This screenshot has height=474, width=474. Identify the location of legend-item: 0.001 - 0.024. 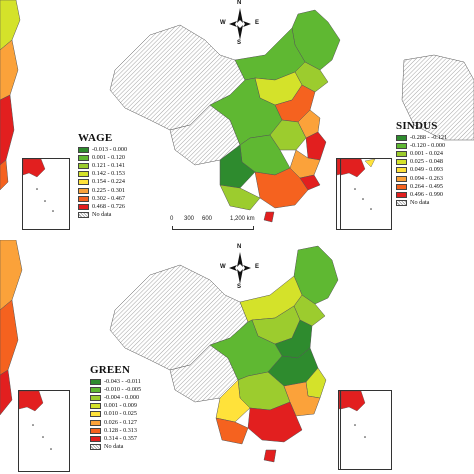
(435, 154).